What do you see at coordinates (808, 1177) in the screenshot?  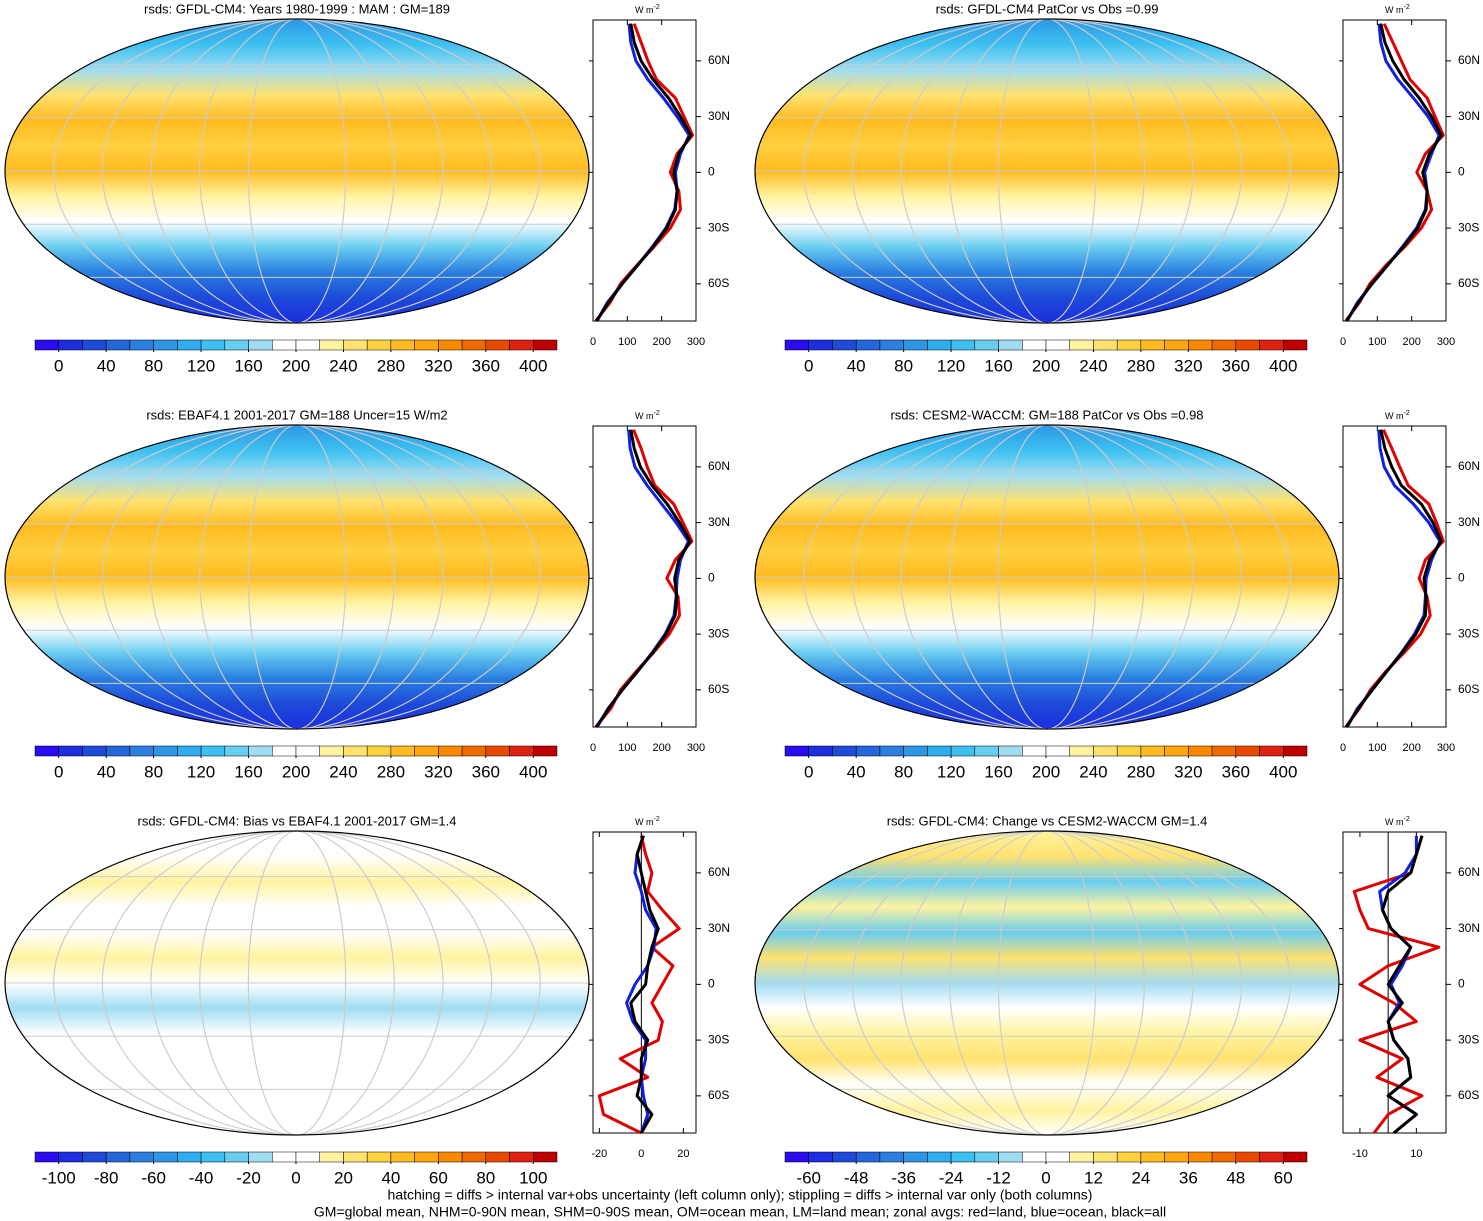 I see `colorbar-label: -60` at bounding box center [808, 1177].